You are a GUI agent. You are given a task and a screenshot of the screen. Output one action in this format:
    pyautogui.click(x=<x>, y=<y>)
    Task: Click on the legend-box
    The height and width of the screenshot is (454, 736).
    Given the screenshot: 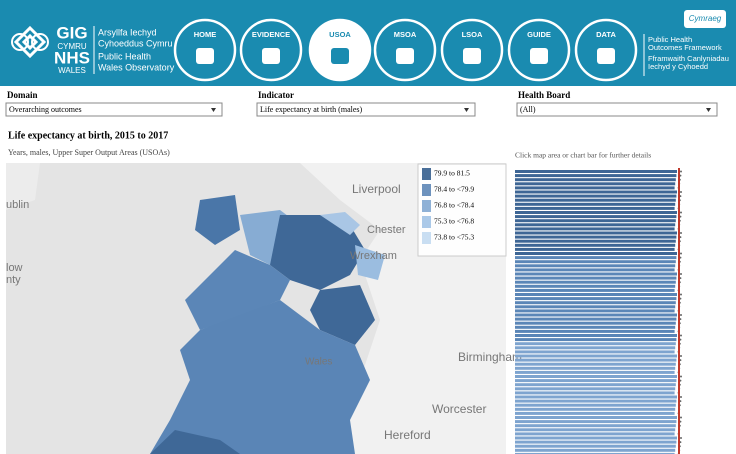 What is the action you would take?
    pyautogui.click(x=462, y=210)
    